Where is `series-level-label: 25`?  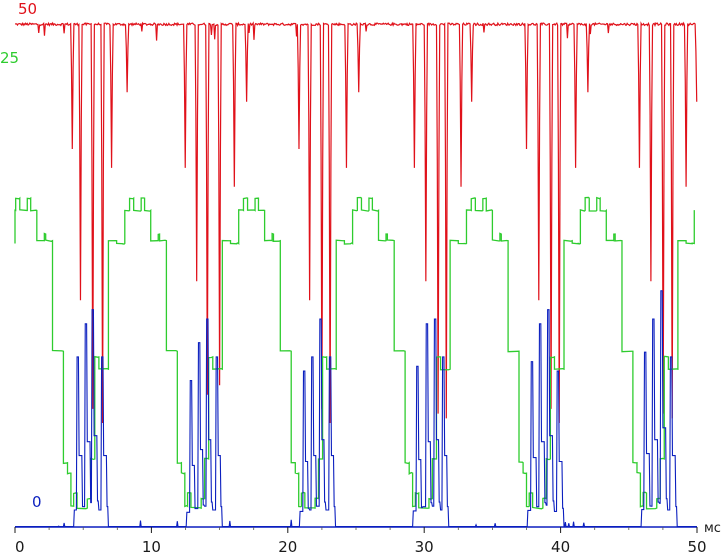
series-level-label: 25 is located at coordinates (9, 58).